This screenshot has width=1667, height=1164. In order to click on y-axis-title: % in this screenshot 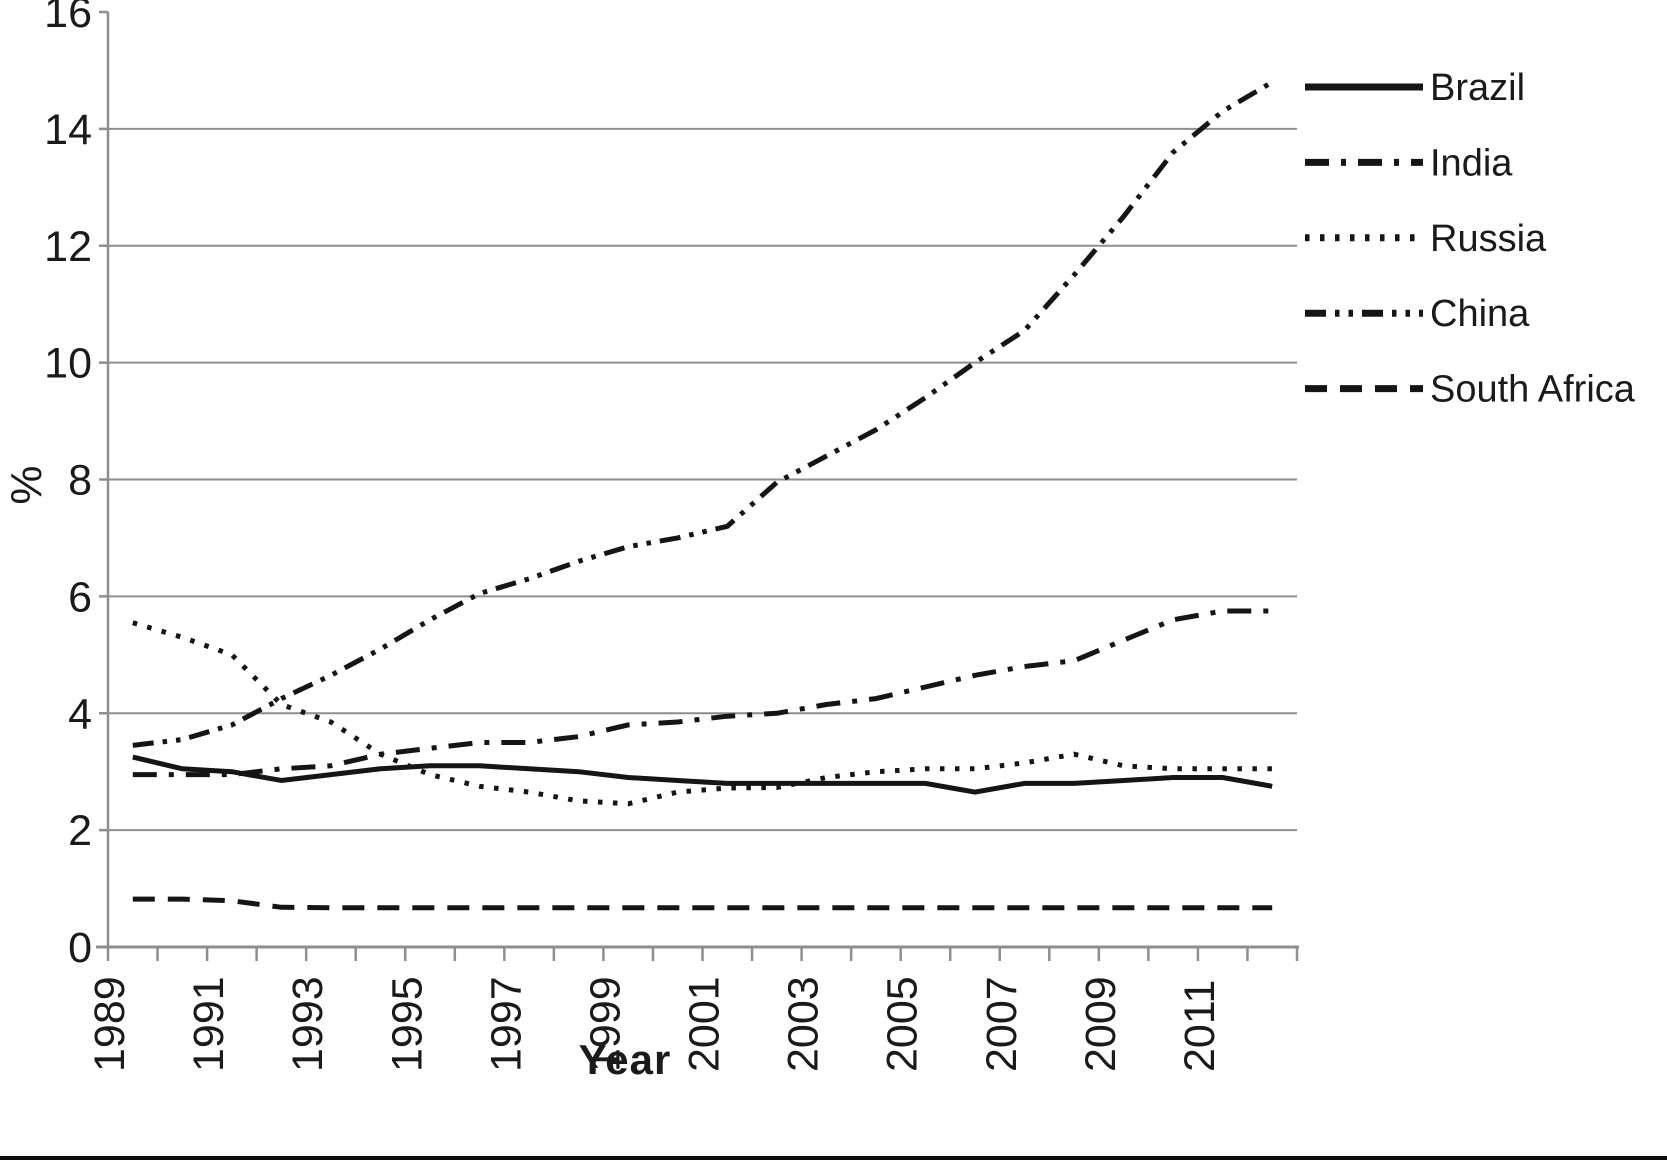, I will do `click(26, 485)`.